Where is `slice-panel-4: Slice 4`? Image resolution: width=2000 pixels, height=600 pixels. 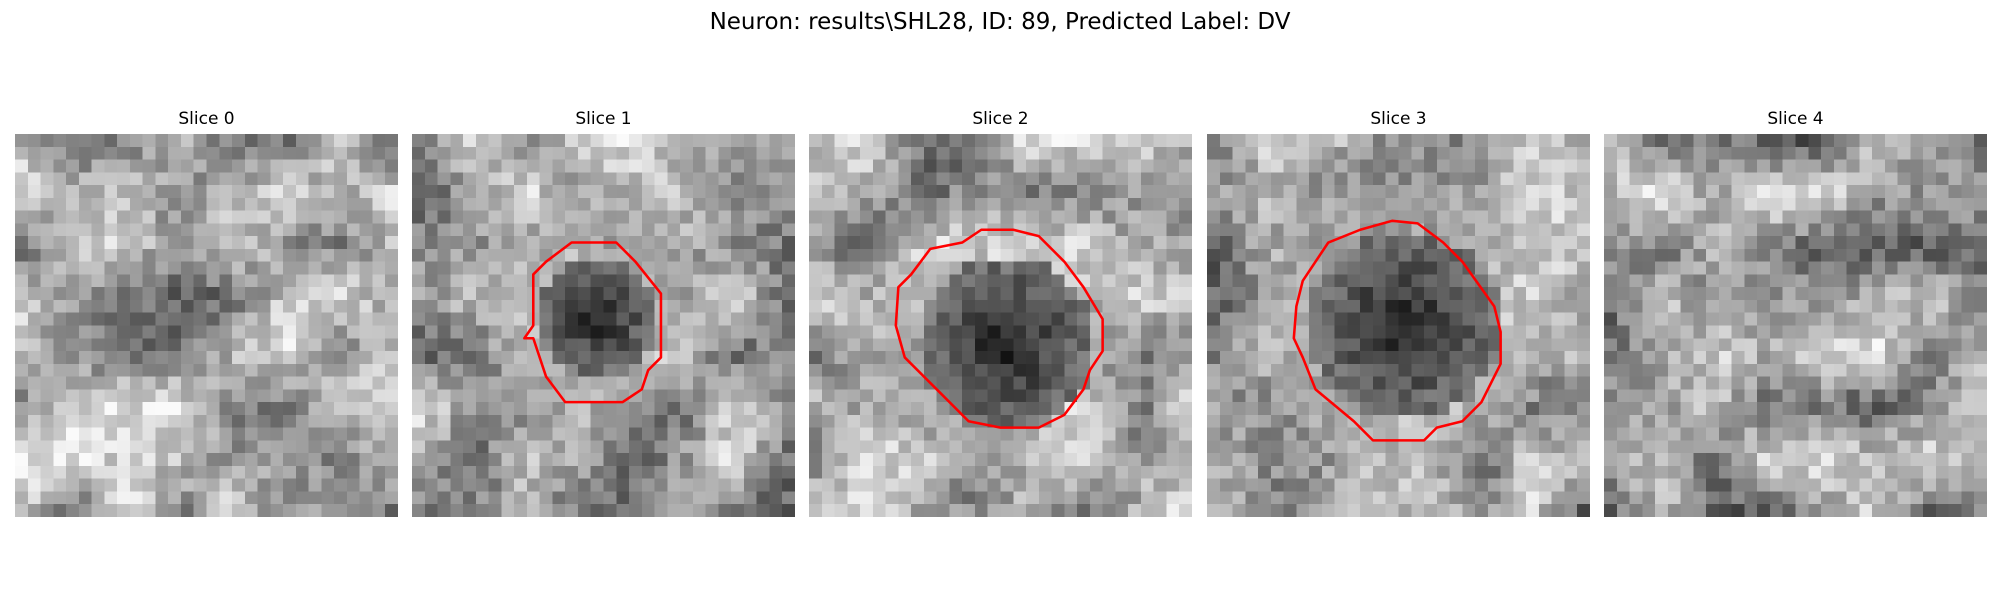 slice-panel-4: Slice 4 is located at coordinates (1795, 316).